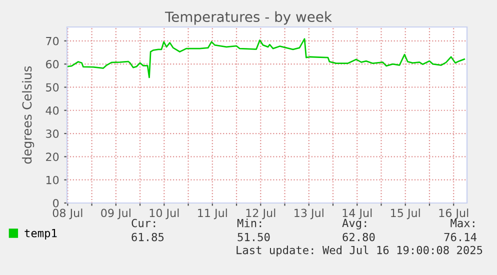 This screenshot has width=497, height=275. What do you see at coordinates (52, 180) in the screenshot?
I see `y-tick-label: 10` at bounding box center [52, 180].